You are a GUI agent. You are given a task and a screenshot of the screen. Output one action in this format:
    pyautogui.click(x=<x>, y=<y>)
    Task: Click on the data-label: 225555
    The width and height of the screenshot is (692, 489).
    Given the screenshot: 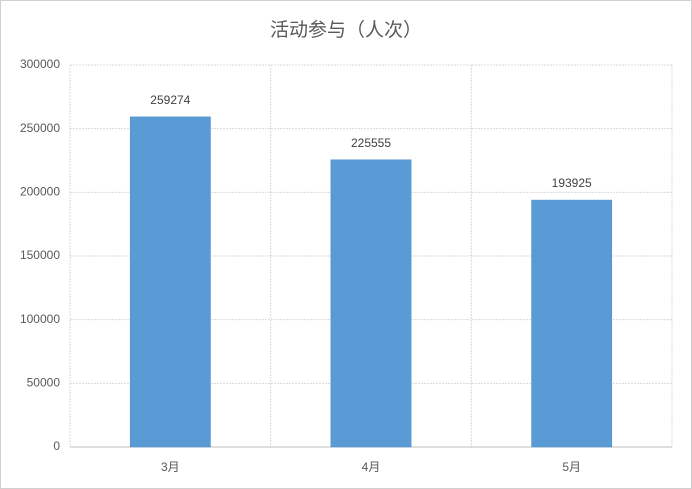 What is the action you would take?
    pyautogui.click(x=371, y=143)
    